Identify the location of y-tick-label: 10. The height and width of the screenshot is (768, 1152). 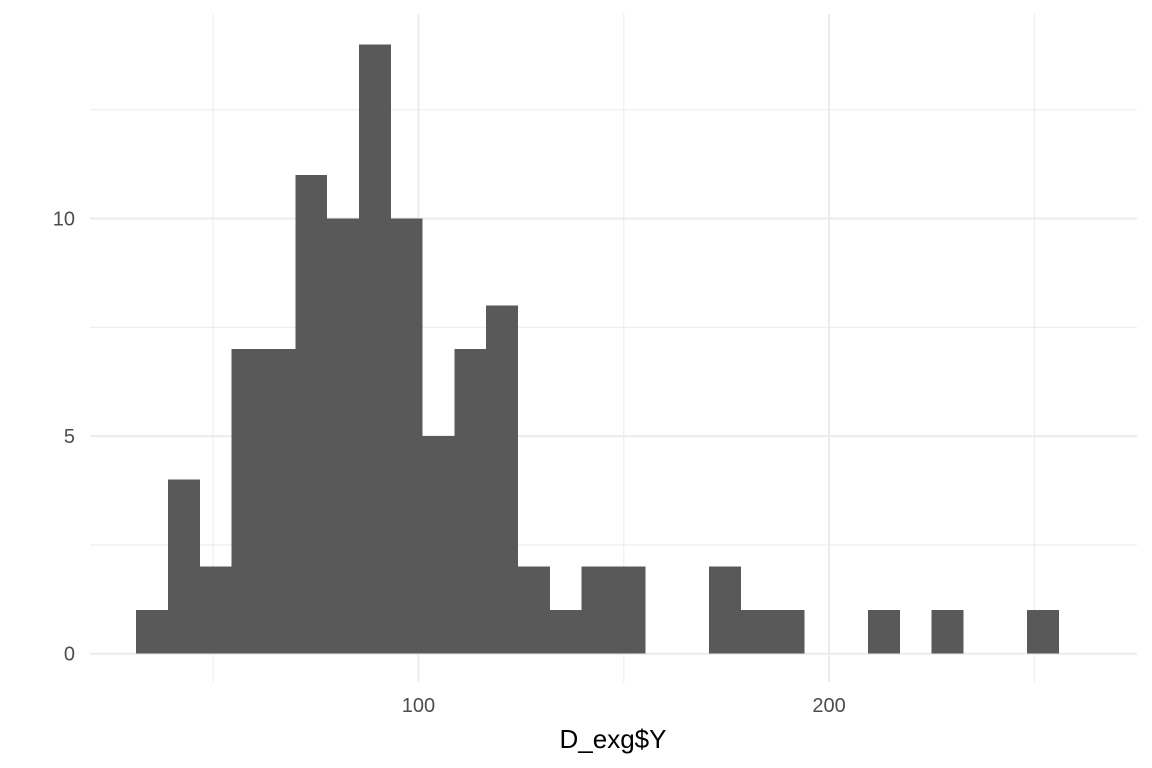
(64, 220).